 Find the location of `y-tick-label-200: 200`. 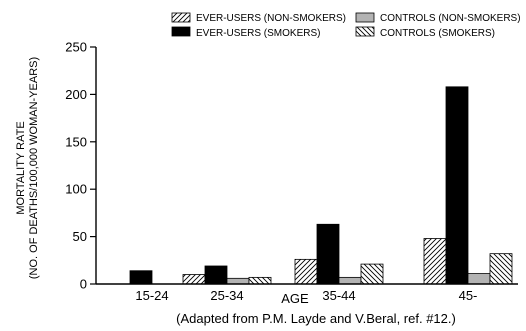

y-tick-label-200: 200 is located at coordinates (76, 94).